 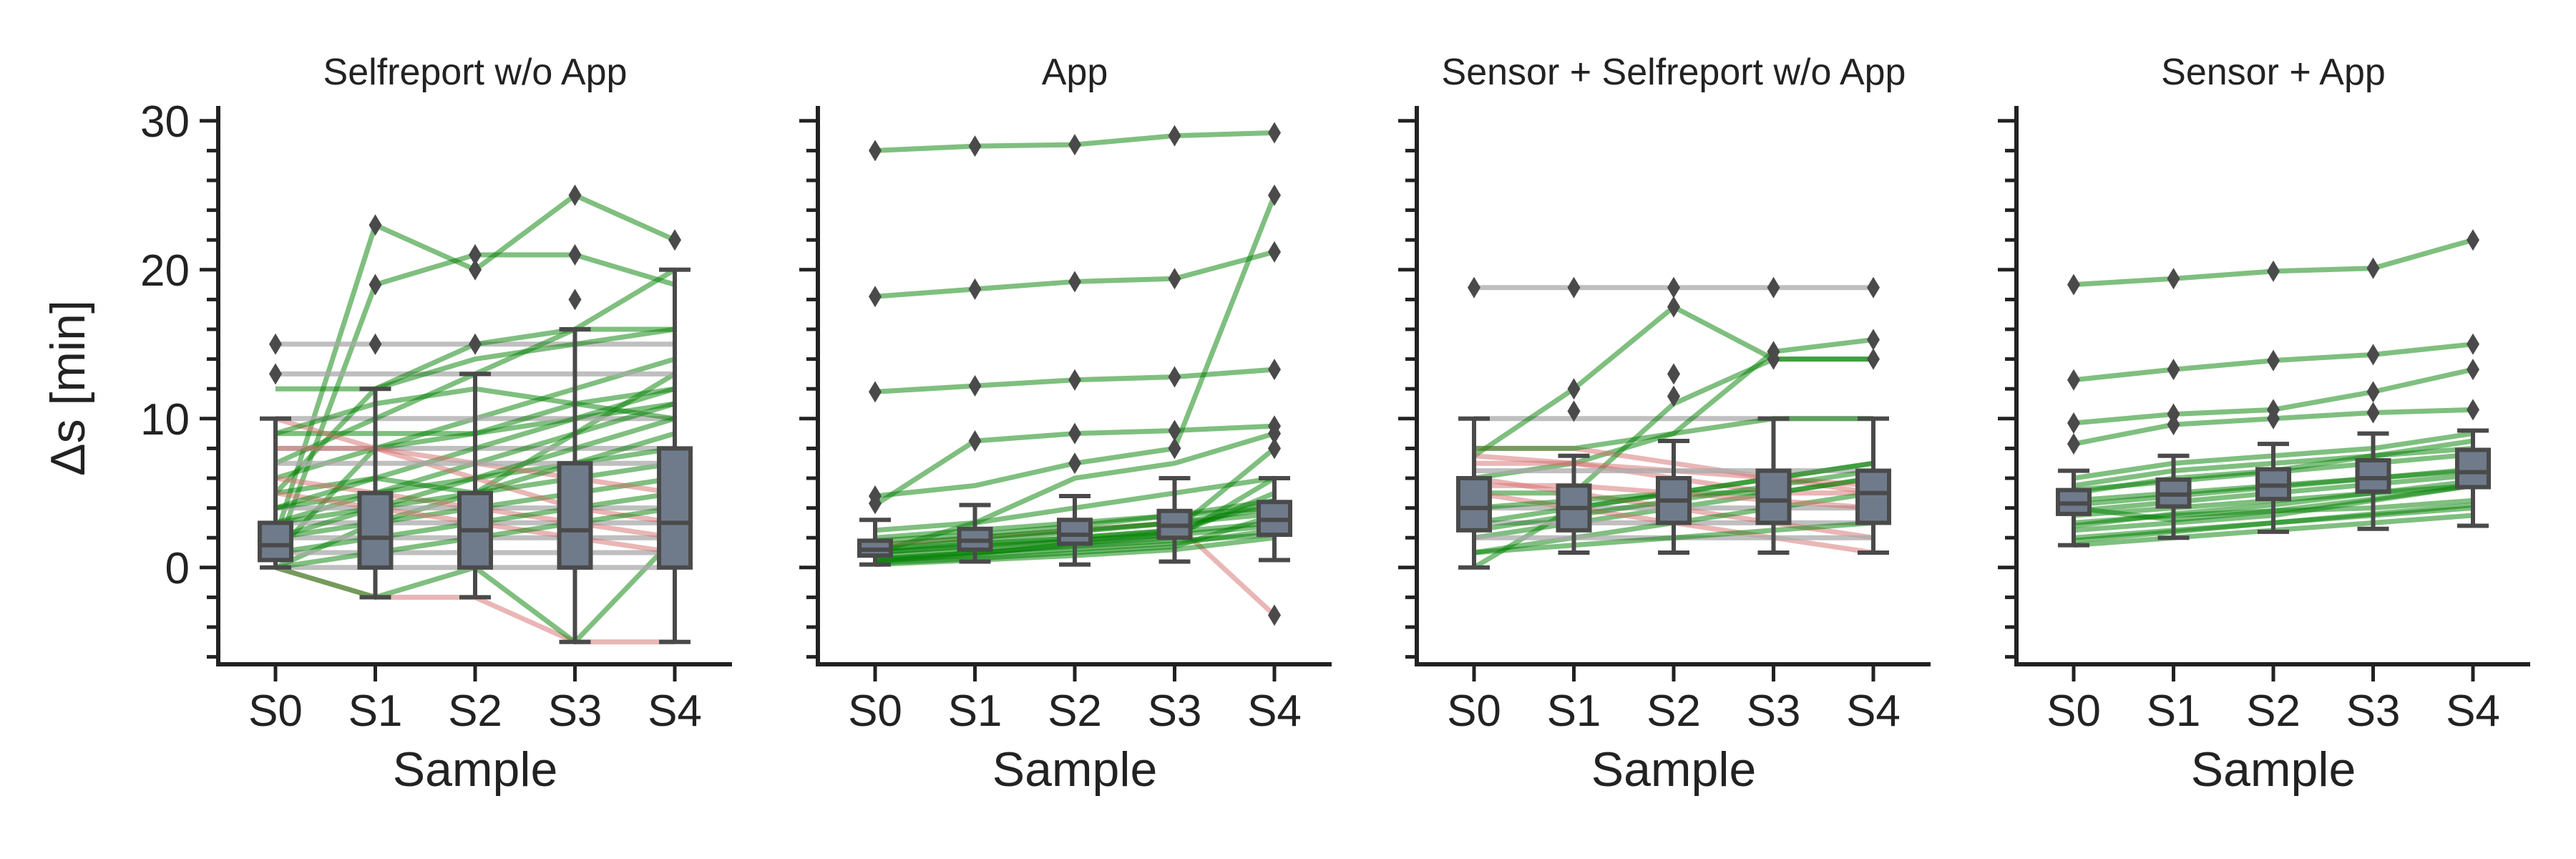 What do you see at coordinates (475, 359) in the screenshot?
I see `series-line` at bounding box center [475, 359].